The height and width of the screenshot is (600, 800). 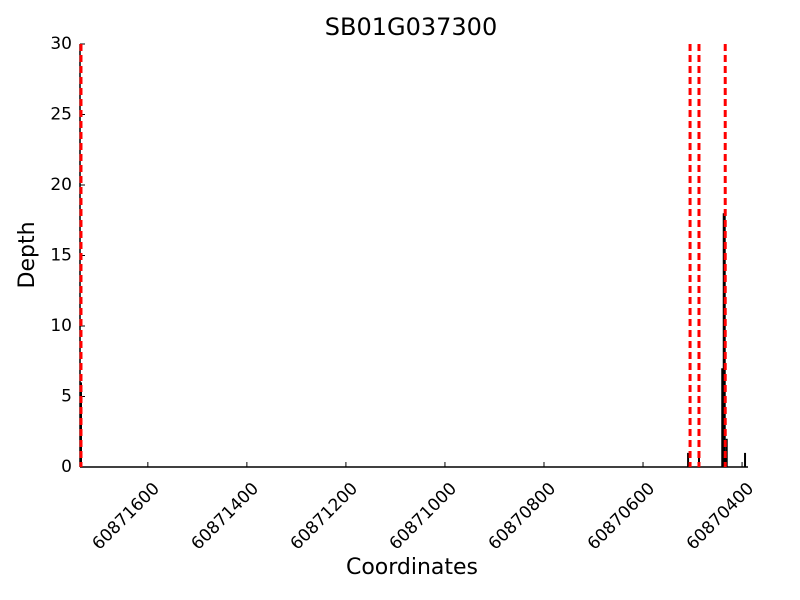 I want to click on y-tick-label: 5, so click(x=66, y=397).